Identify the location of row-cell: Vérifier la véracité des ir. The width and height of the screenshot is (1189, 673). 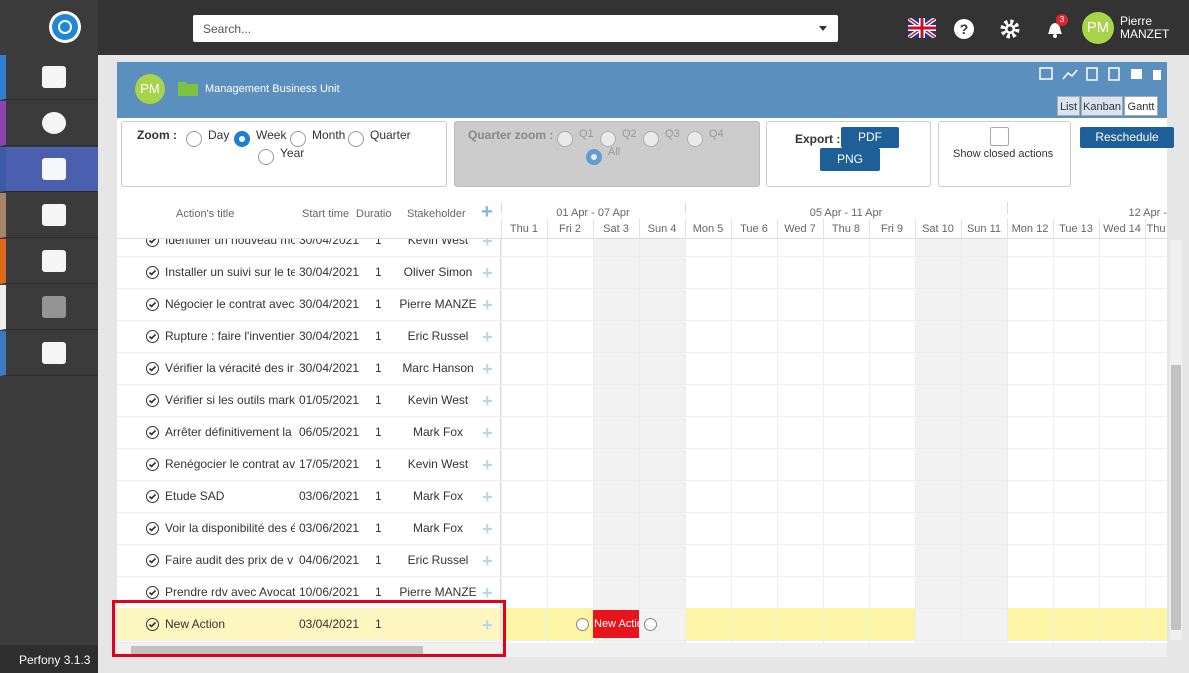
(229, 368).